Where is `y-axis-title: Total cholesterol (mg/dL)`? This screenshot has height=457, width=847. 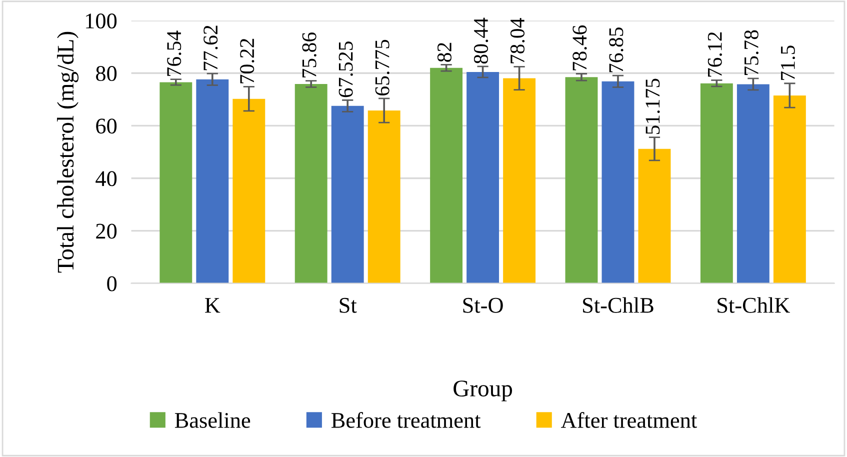 y-axis-title: Total cholesterol (mg/dL) is located at coordinates (68, 152).